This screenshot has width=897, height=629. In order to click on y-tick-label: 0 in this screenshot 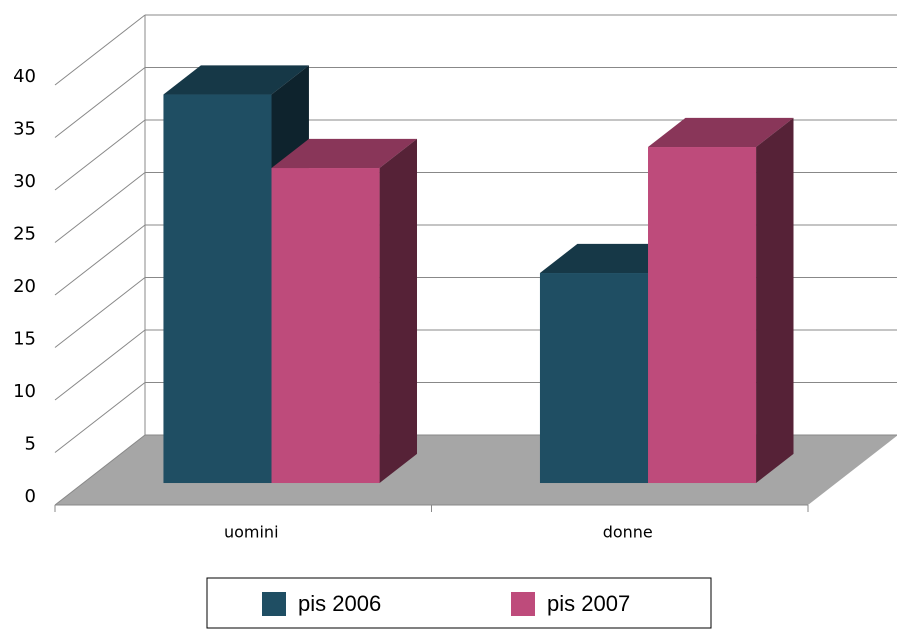, I will do `click(30, 496)`.